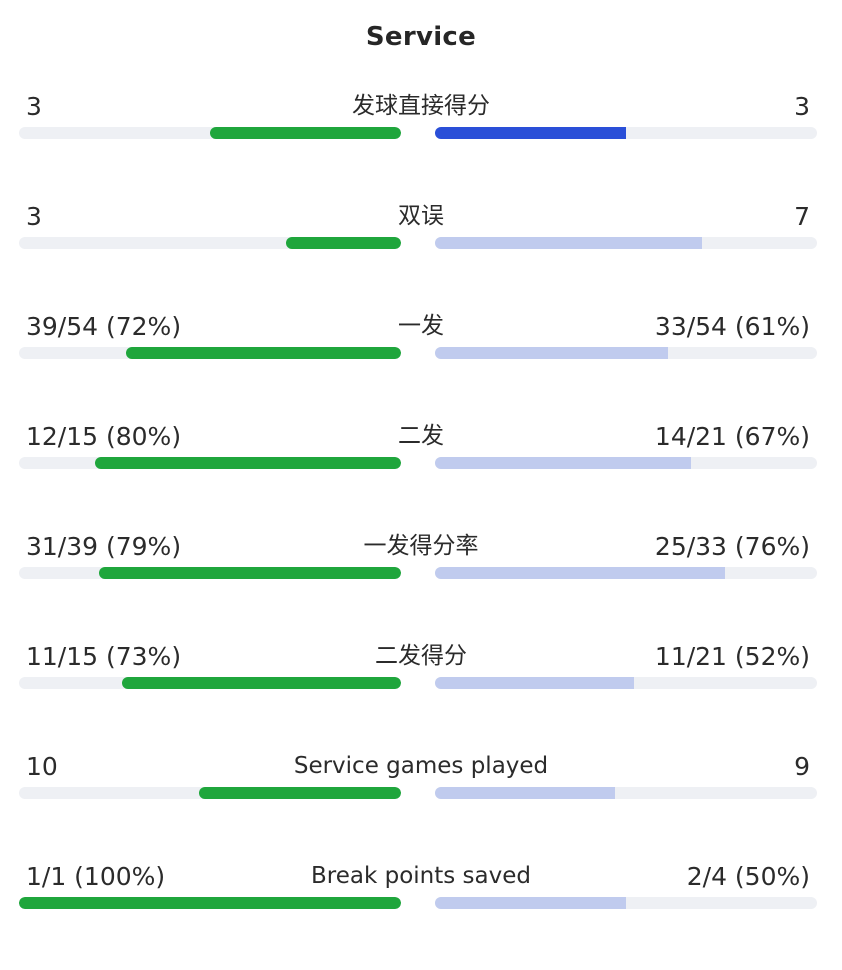 The image size is (842, 970). I want to click on player1-value: 12/15 (80%), so click(104, 436).